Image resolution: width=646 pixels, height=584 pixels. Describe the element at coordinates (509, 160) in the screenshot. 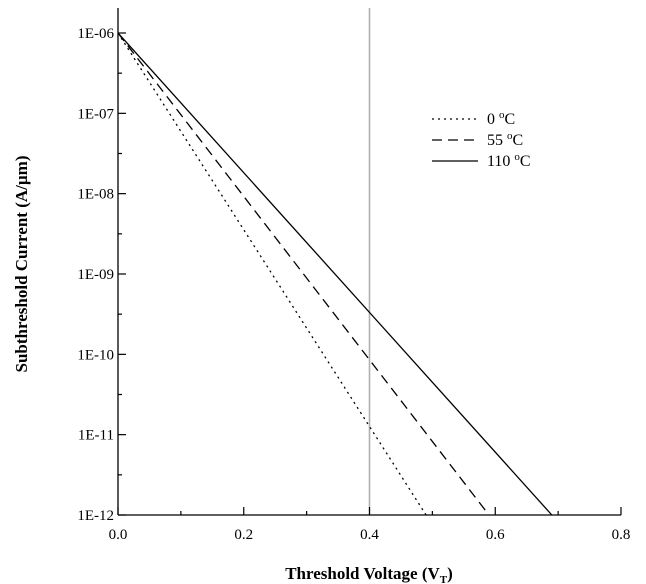

I see `legend-label-110: 110 oC` at that location.